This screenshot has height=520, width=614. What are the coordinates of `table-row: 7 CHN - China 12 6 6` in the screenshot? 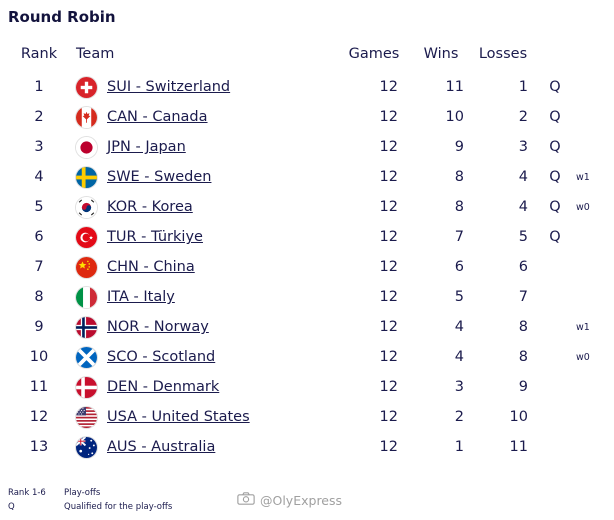 It's located at (307, 267).